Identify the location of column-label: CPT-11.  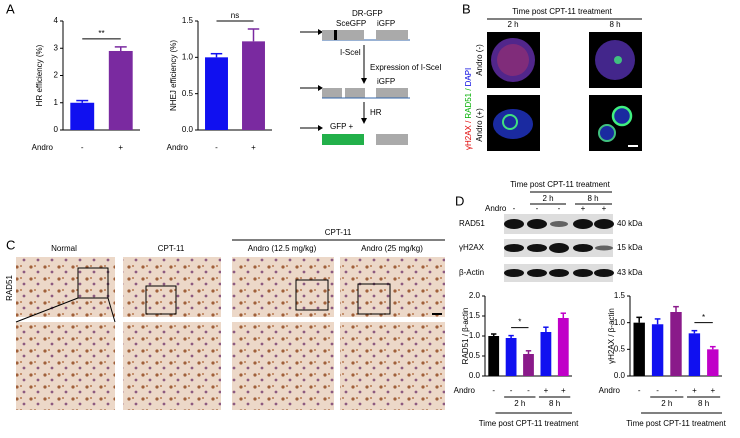
(171, 248).